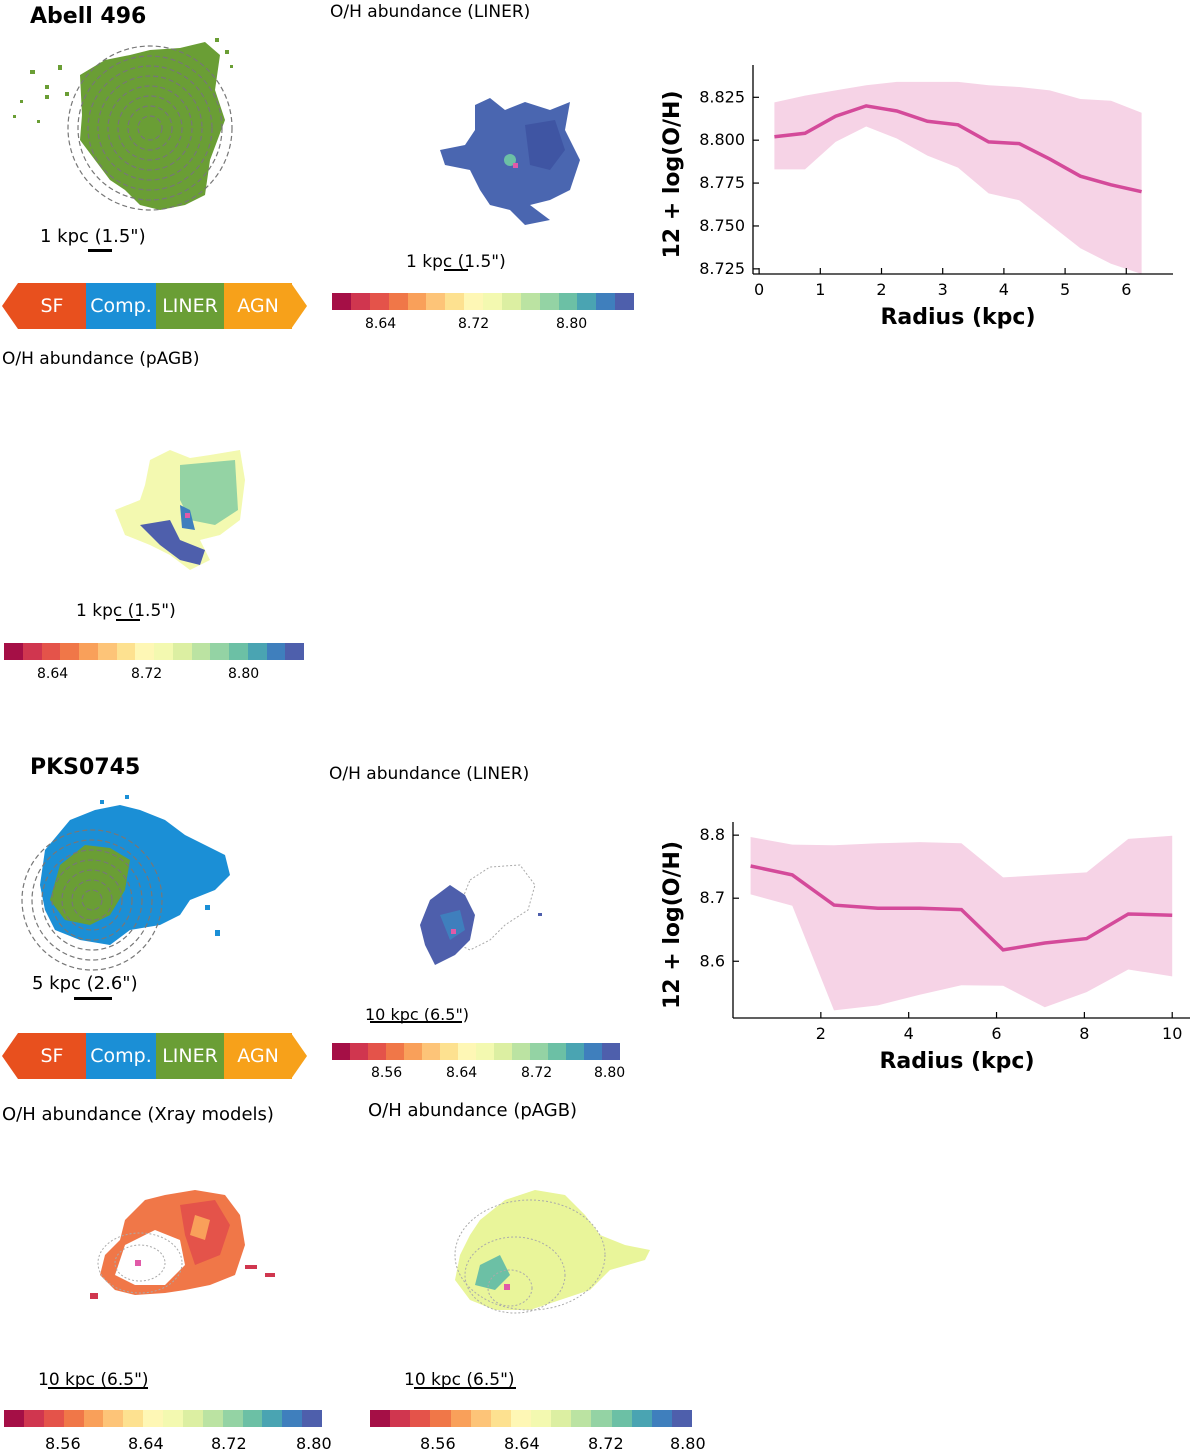 This screenshot has height=1453, width=1200. I want to click on liner-map-abell496, so click(510, 161).